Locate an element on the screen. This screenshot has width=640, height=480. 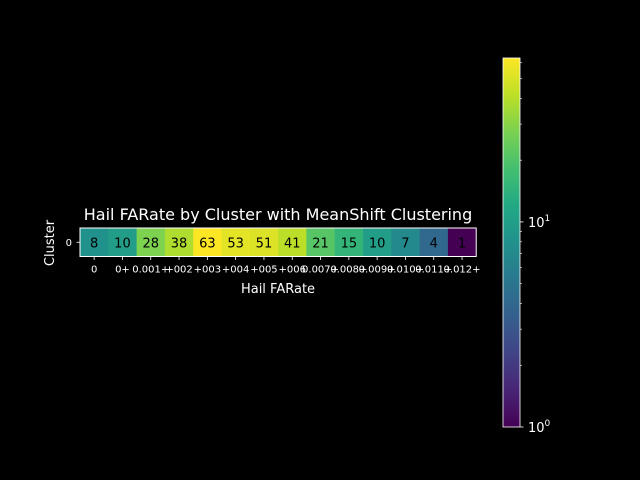
cell-value-label: 8 is located at coordinates (94, 243).